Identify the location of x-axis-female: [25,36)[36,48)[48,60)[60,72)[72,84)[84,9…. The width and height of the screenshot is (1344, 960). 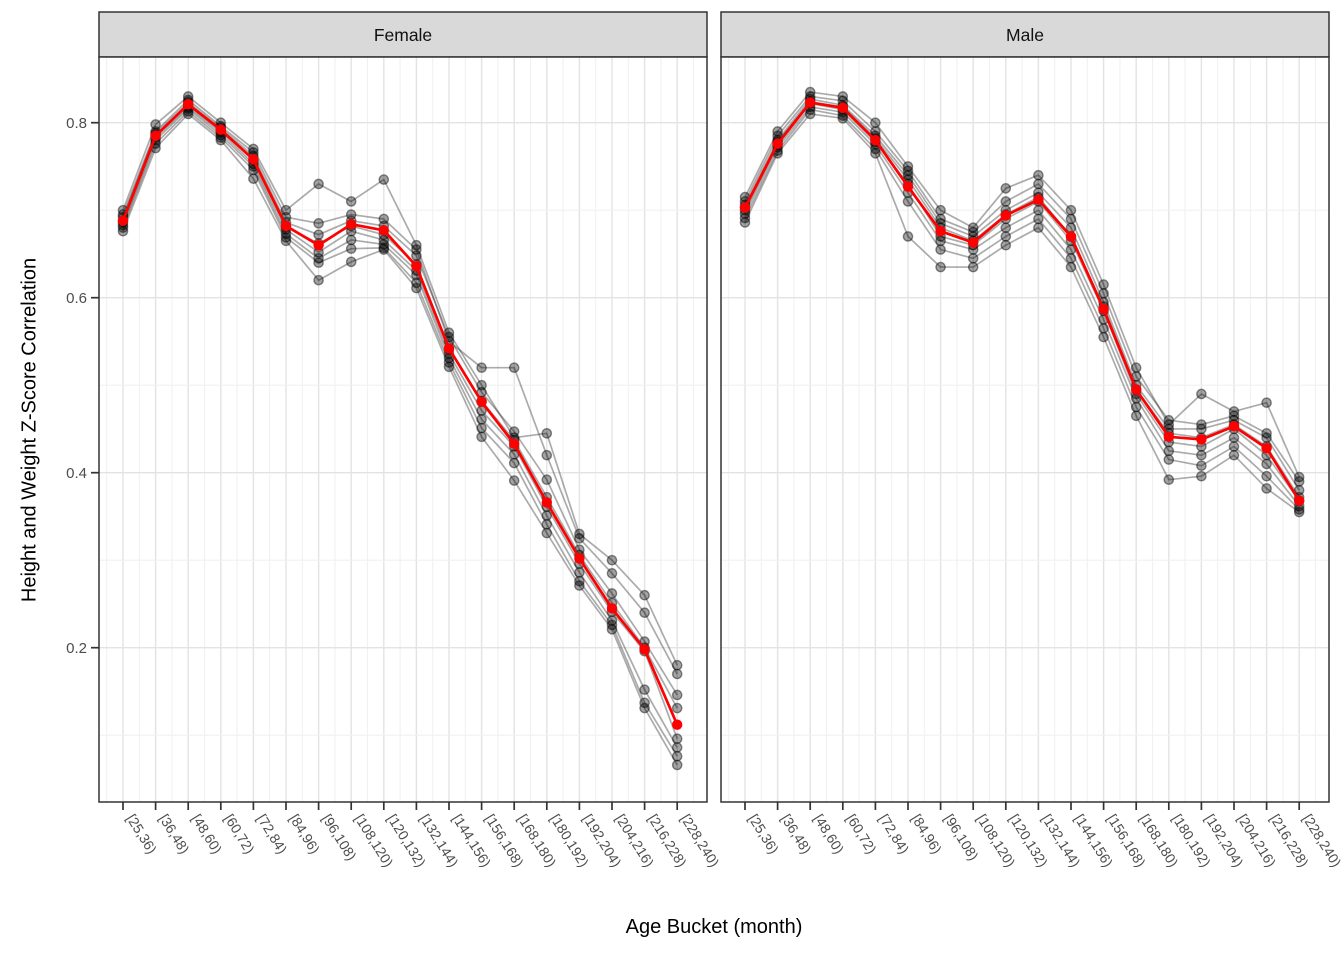
(422, 836).